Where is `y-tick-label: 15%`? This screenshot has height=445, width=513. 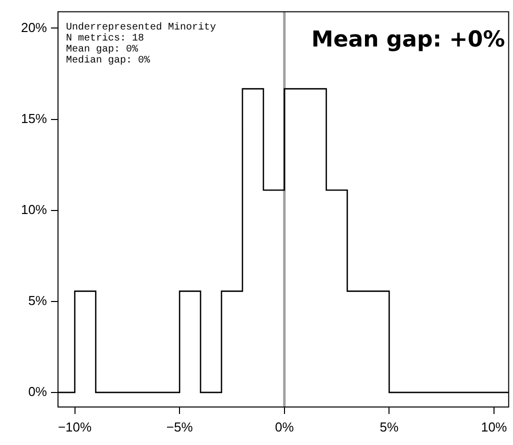
y-tick-label: 15% is located at coordinates (34, 118).